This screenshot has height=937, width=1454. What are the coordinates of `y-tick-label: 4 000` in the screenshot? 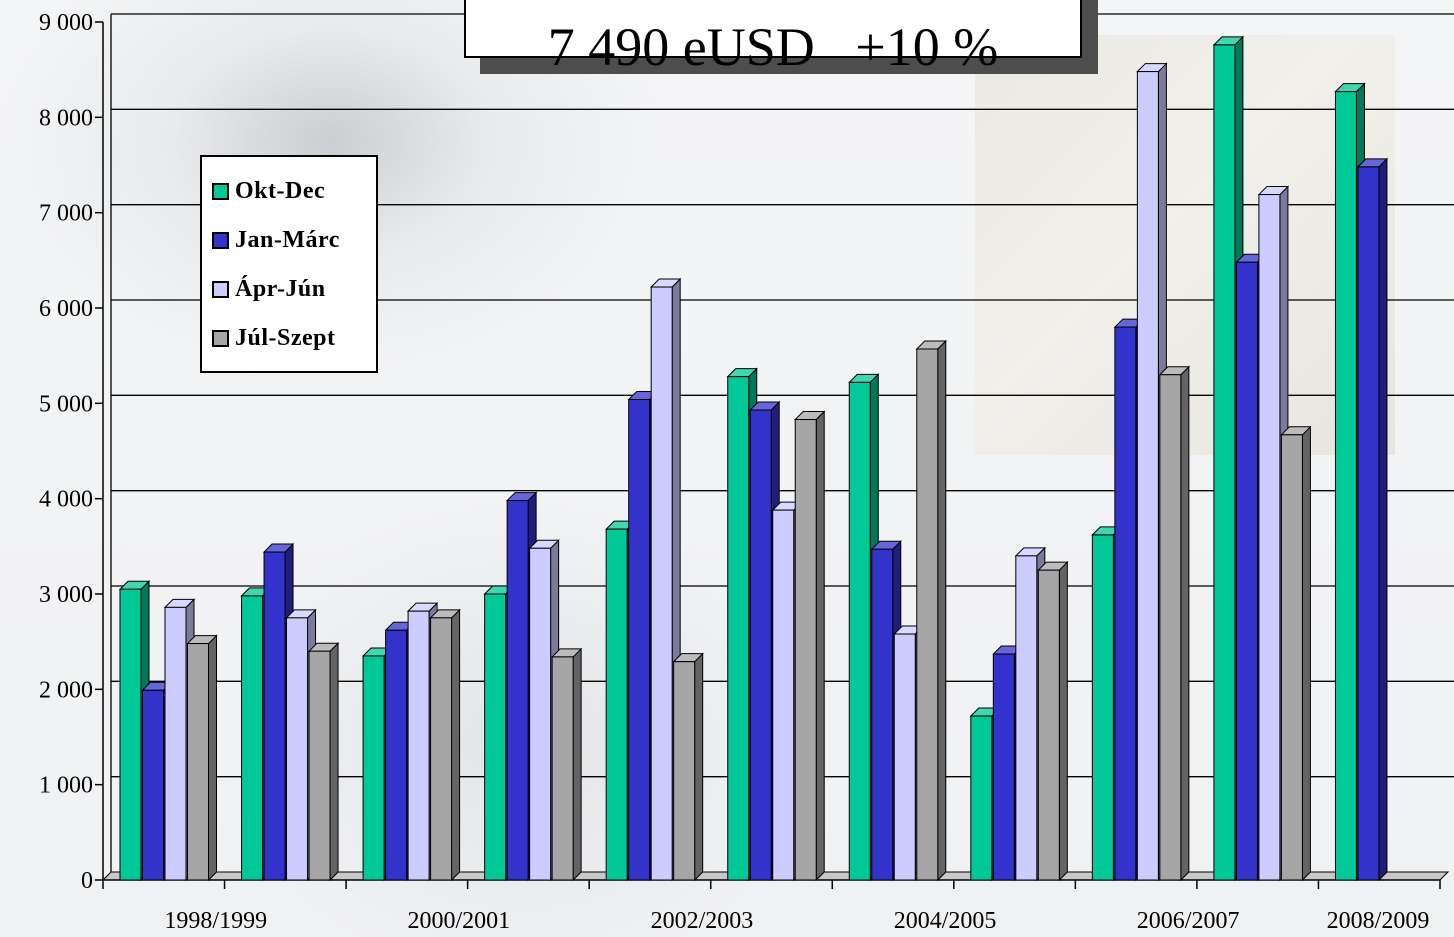 It's located at (66, 500).